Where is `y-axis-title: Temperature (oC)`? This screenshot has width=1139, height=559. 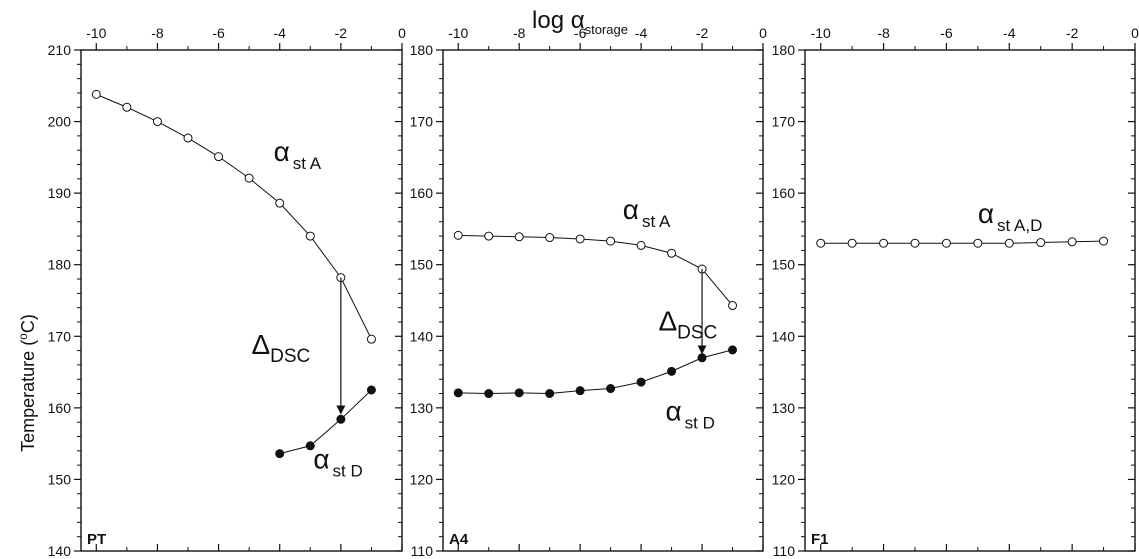
y-axis-title: Temperature (oC) is located at coordinates (27, 383).